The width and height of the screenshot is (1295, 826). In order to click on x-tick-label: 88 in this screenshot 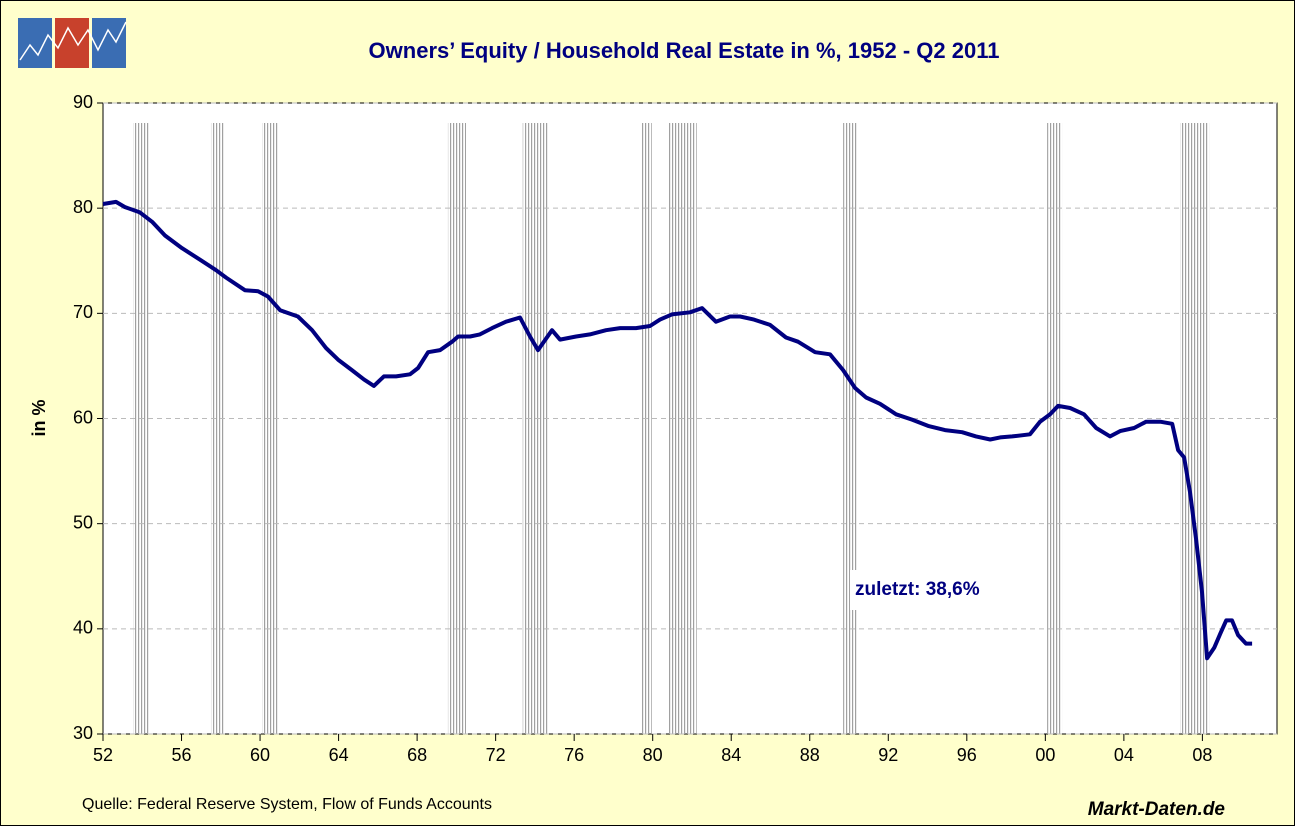, I will do `click(810, 755)`.